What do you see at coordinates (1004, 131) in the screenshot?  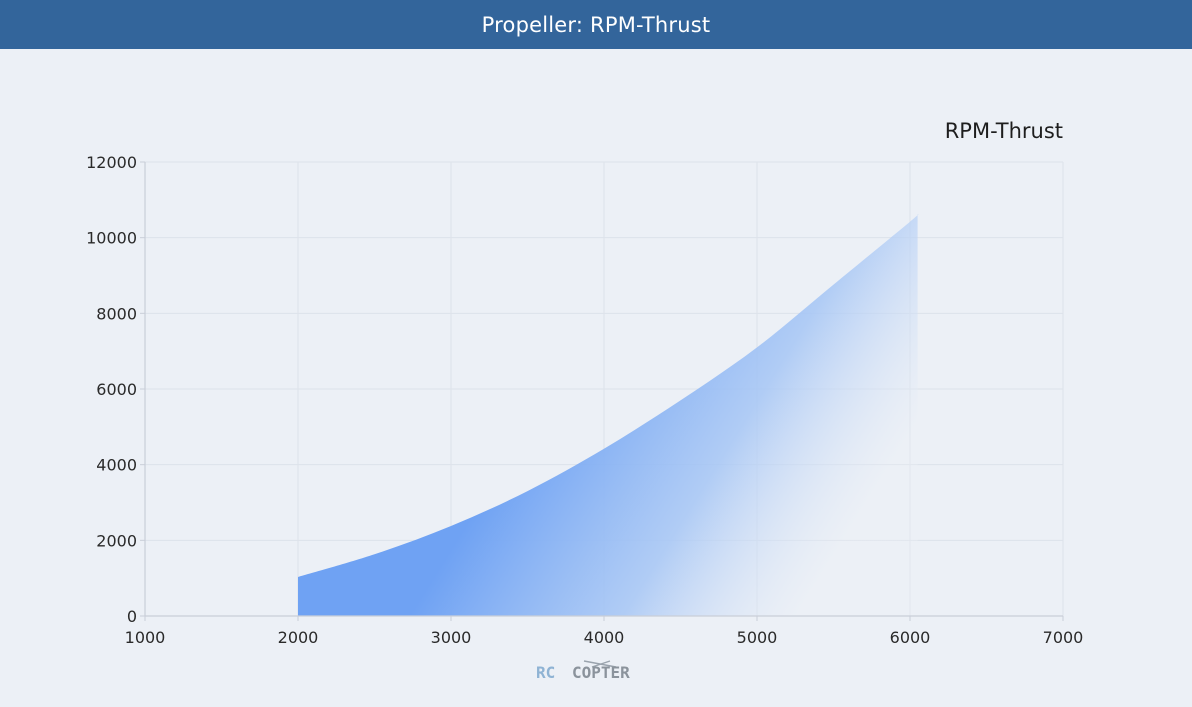 I see `chart-title: RPM-Thrust` at bounding box center [1004, 131].